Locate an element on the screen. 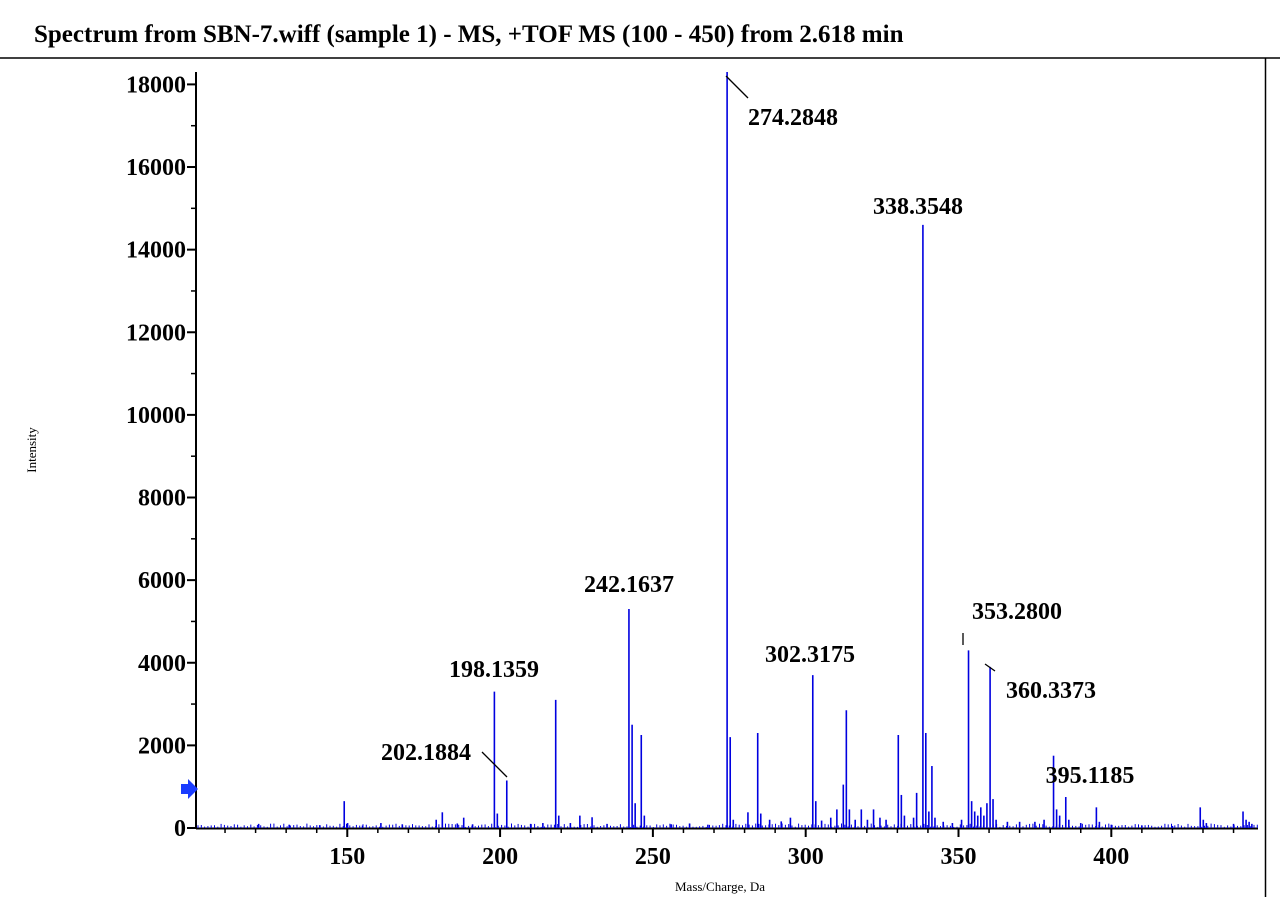 The height and width of the screenshot is (897, 1280). y-tick-label: 12000 is located at coordinates (156, 333).